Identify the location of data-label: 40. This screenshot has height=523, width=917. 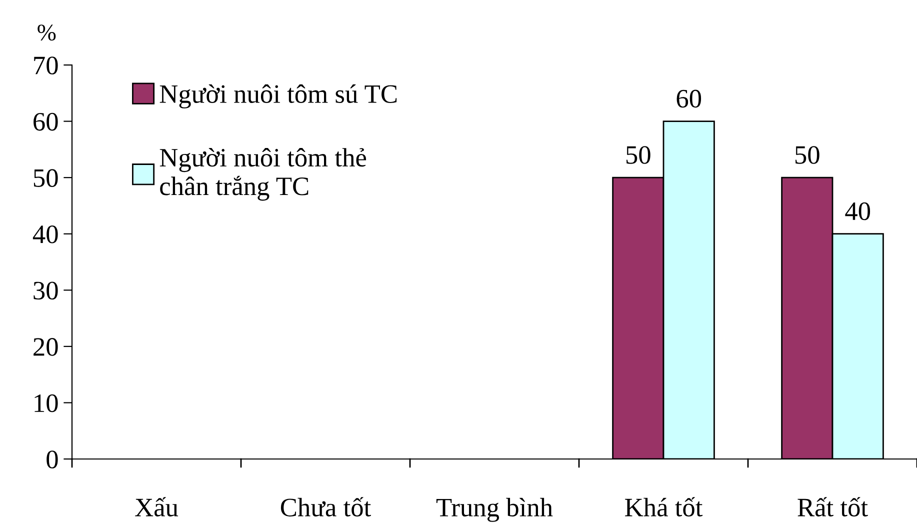
(857, 211).